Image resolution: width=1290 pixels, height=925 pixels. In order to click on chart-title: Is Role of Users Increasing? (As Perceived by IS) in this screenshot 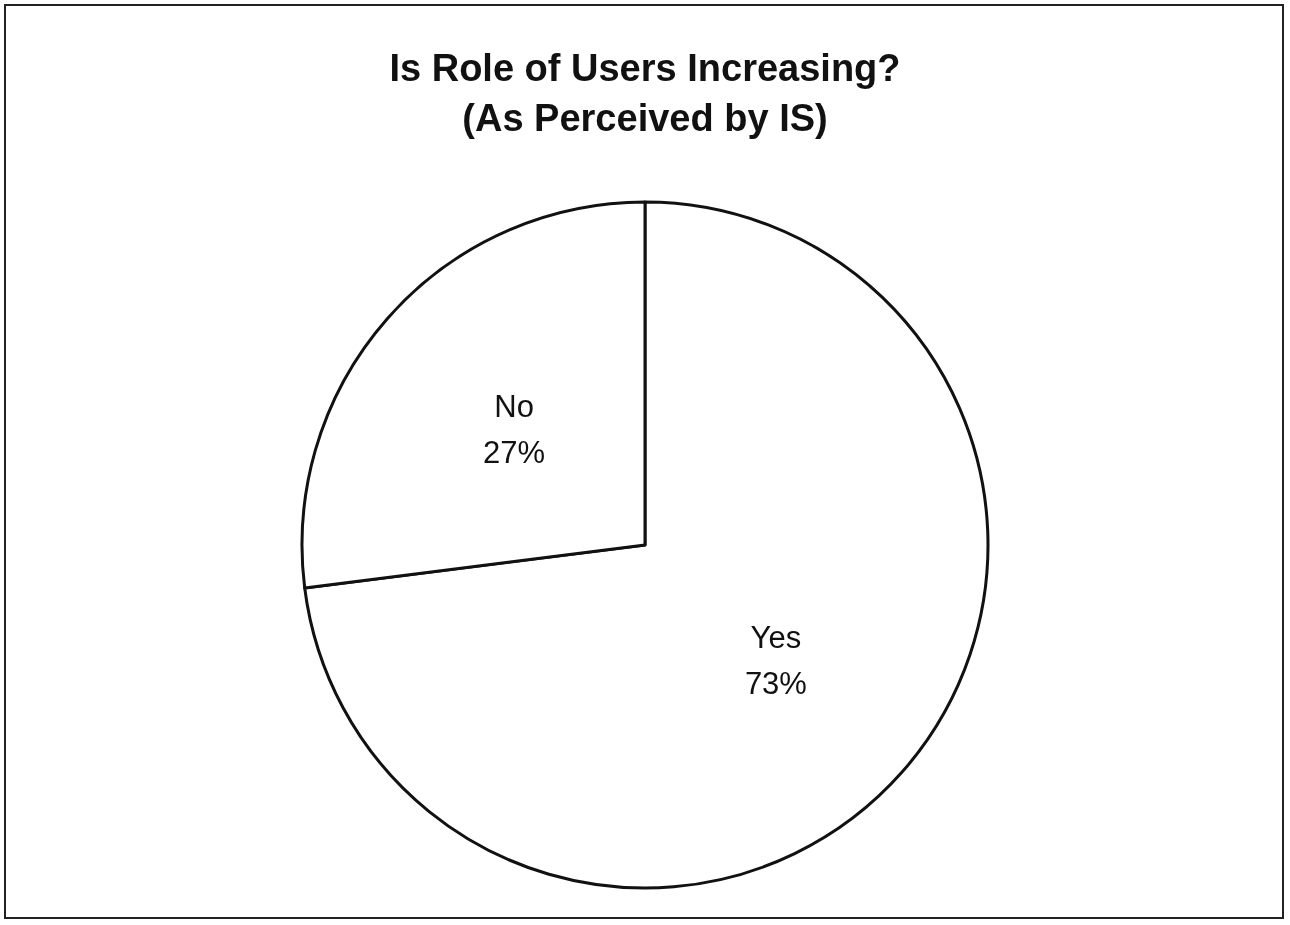, I will do `click(645, 93)`.